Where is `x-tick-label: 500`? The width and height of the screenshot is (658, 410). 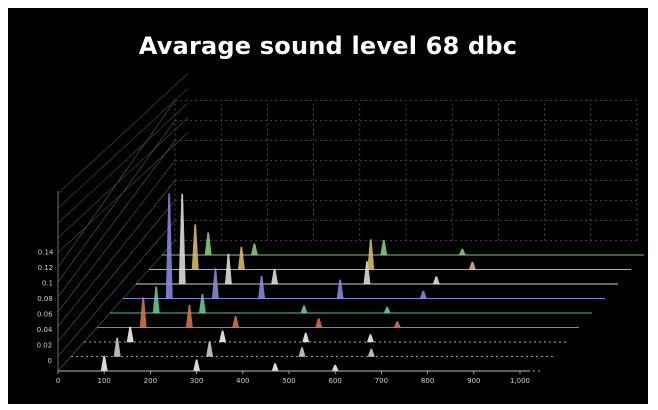
x-tick-label: 500 is located at coordinates (288, 381).